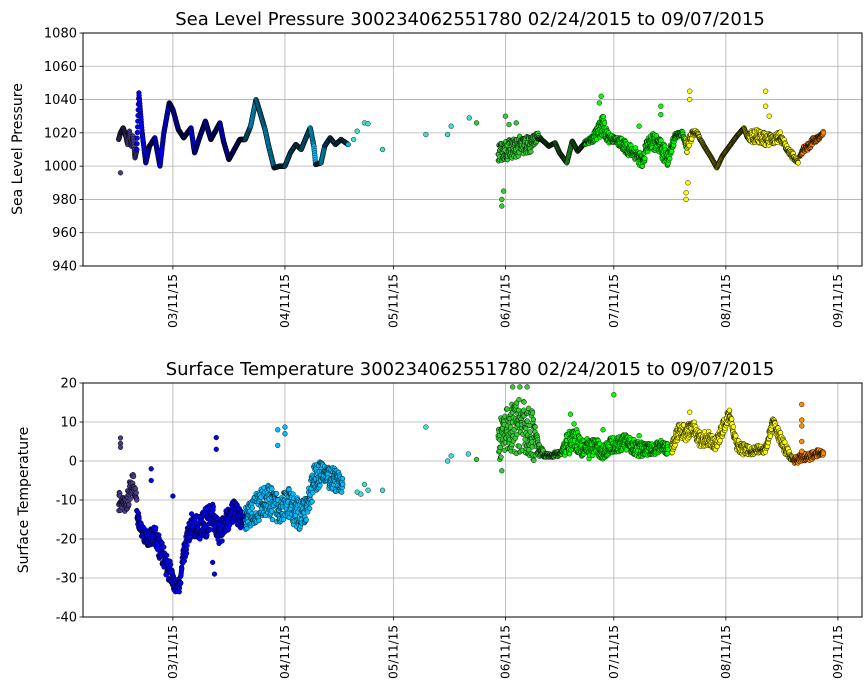 The image size is (867, 700). Describe the element at coordinates (393, 652) in the screenshot. I see `x-tick-label: 05/11/15` at that location.